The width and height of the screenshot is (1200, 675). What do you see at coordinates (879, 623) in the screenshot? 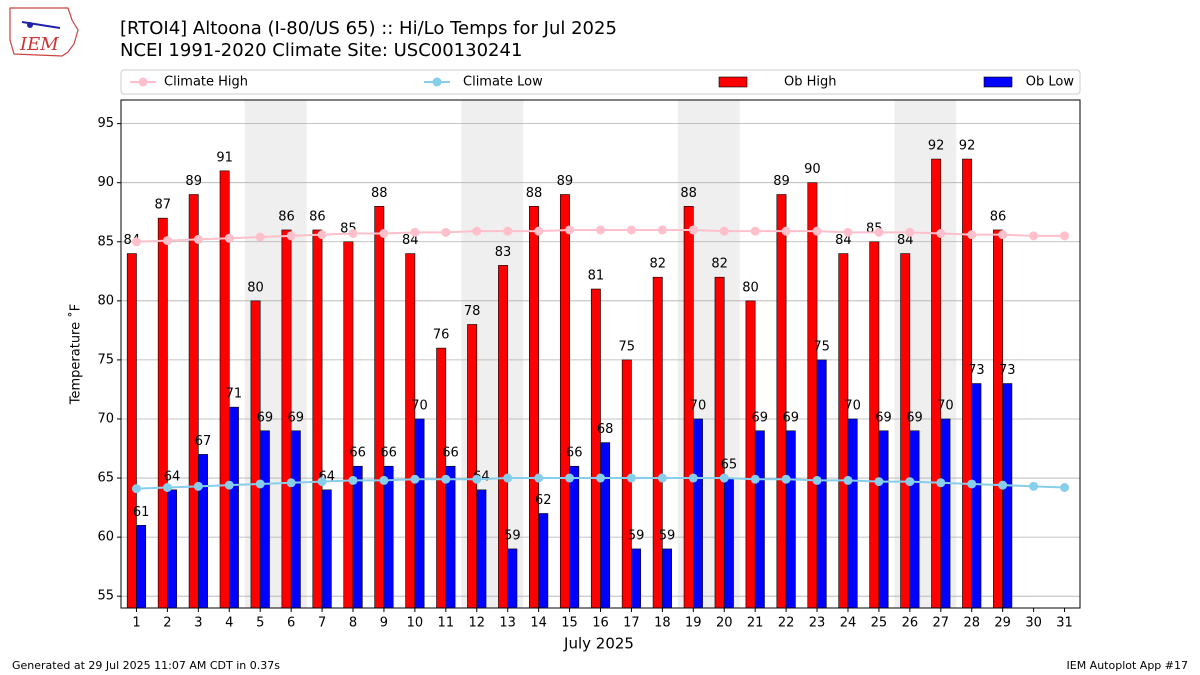
I see `x-tick-label: 25` at bounding box center [879, 623].